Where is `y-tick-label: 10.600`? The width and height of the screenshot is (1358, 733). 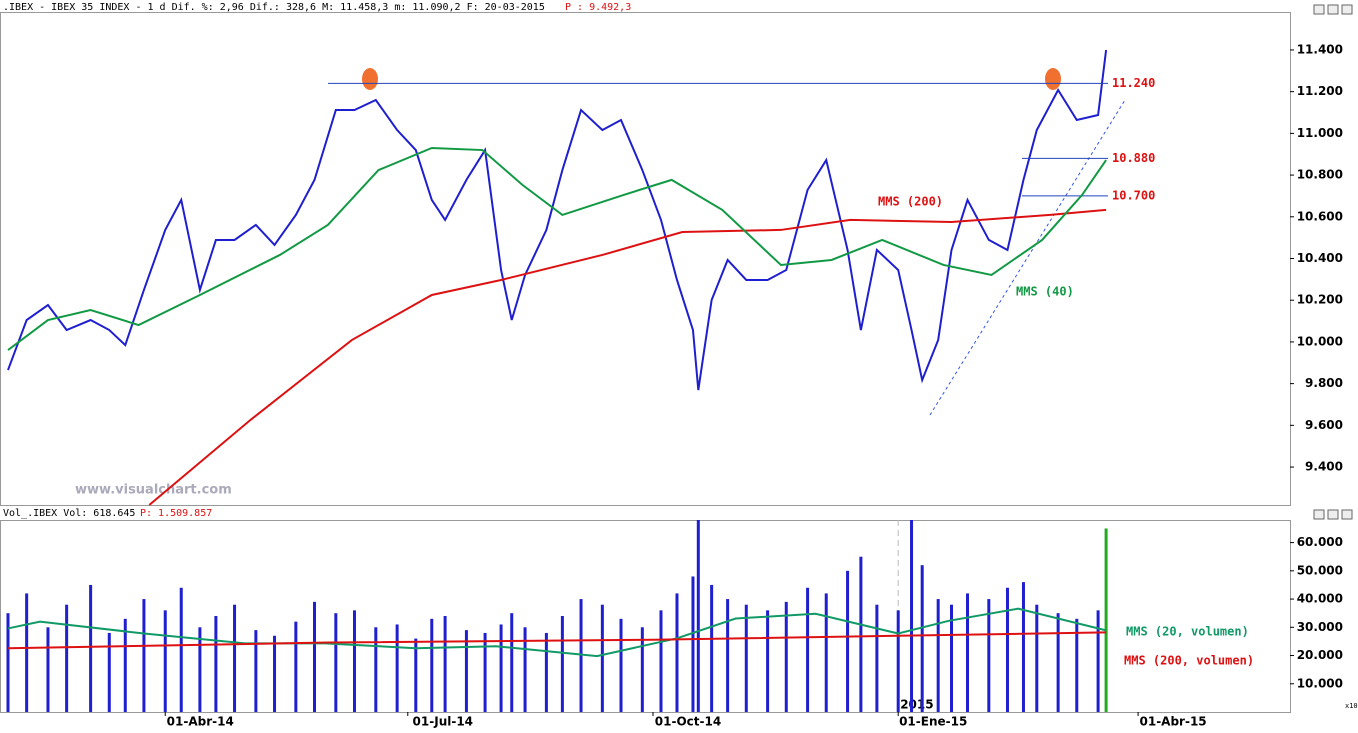
y-tick-label: 10.600 is located at coordinates (1320, 216).